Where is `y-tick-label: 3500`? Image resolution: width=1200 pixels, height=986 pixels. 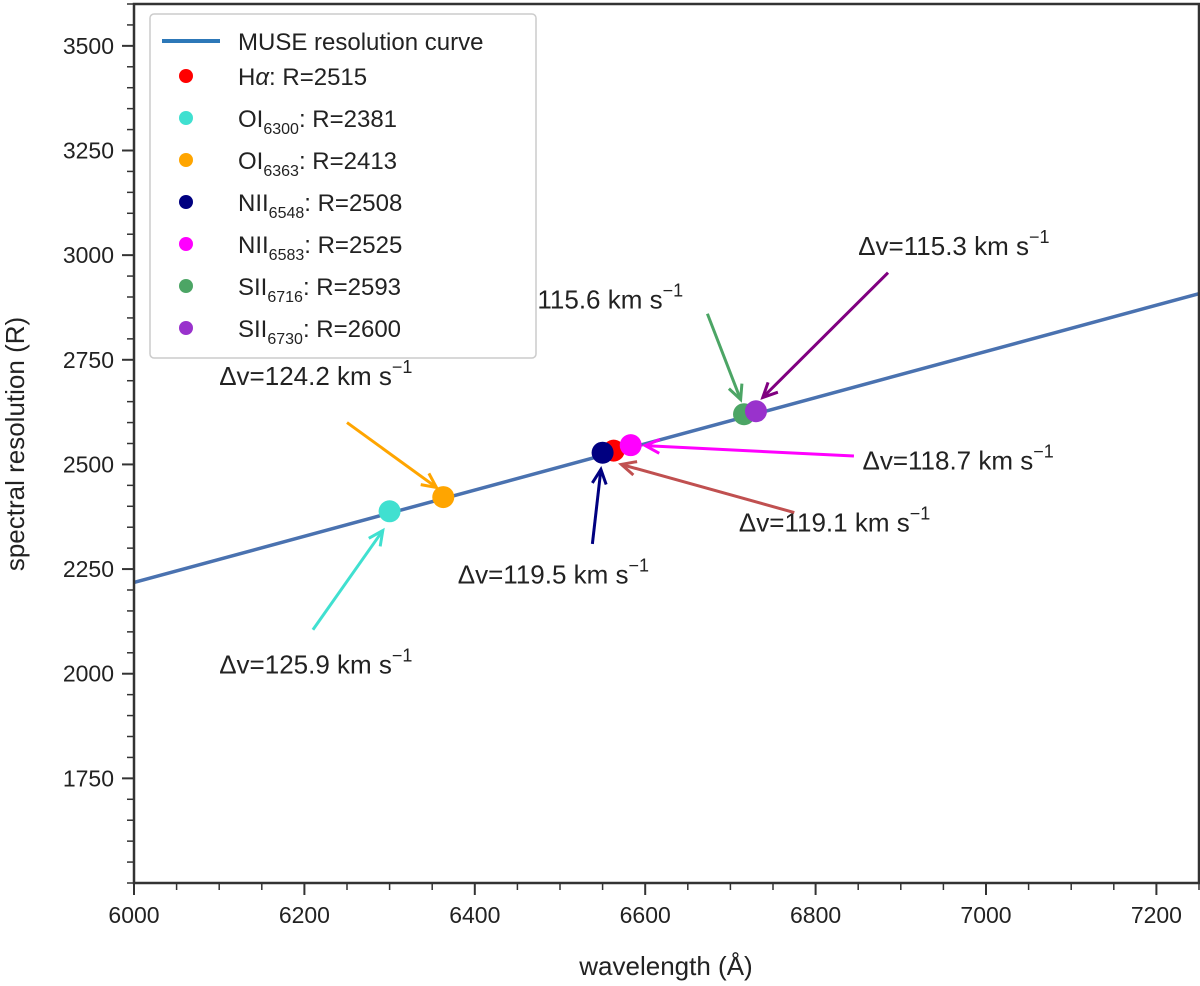 y-tick-label: 3500 is located at coordinates (88, 46).